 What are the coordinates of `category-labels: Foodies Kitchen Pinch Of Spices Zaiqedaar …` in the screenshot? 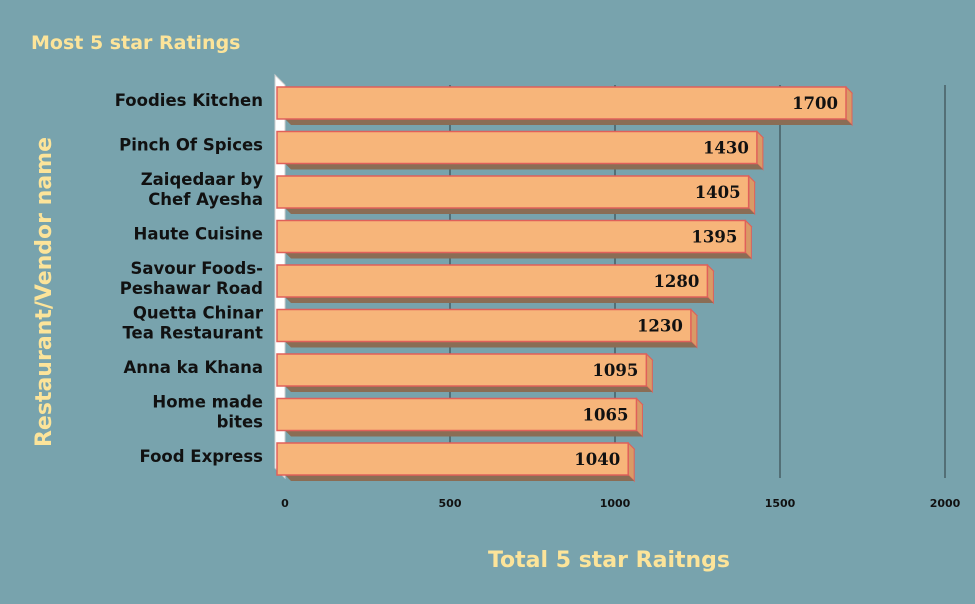 It's located at (189, 278).